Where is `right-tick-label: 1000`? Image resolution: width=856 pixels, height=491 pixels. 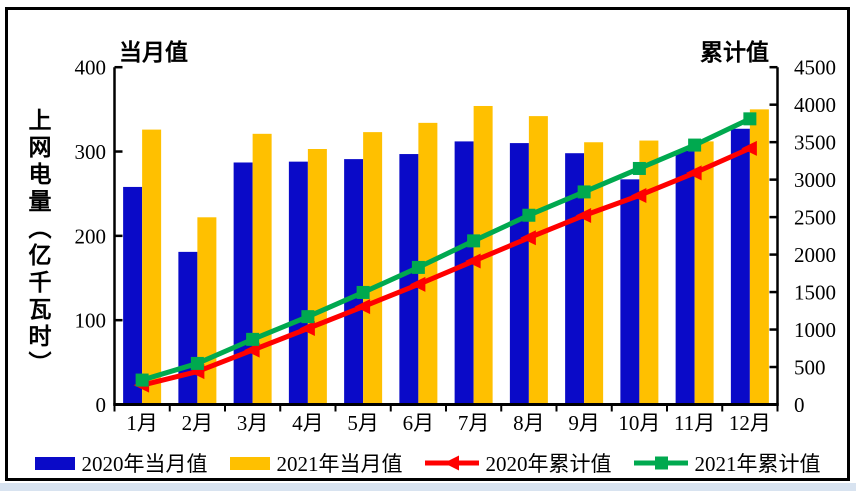
right-tick-label: 1000 is located at coordinates (815, 330).